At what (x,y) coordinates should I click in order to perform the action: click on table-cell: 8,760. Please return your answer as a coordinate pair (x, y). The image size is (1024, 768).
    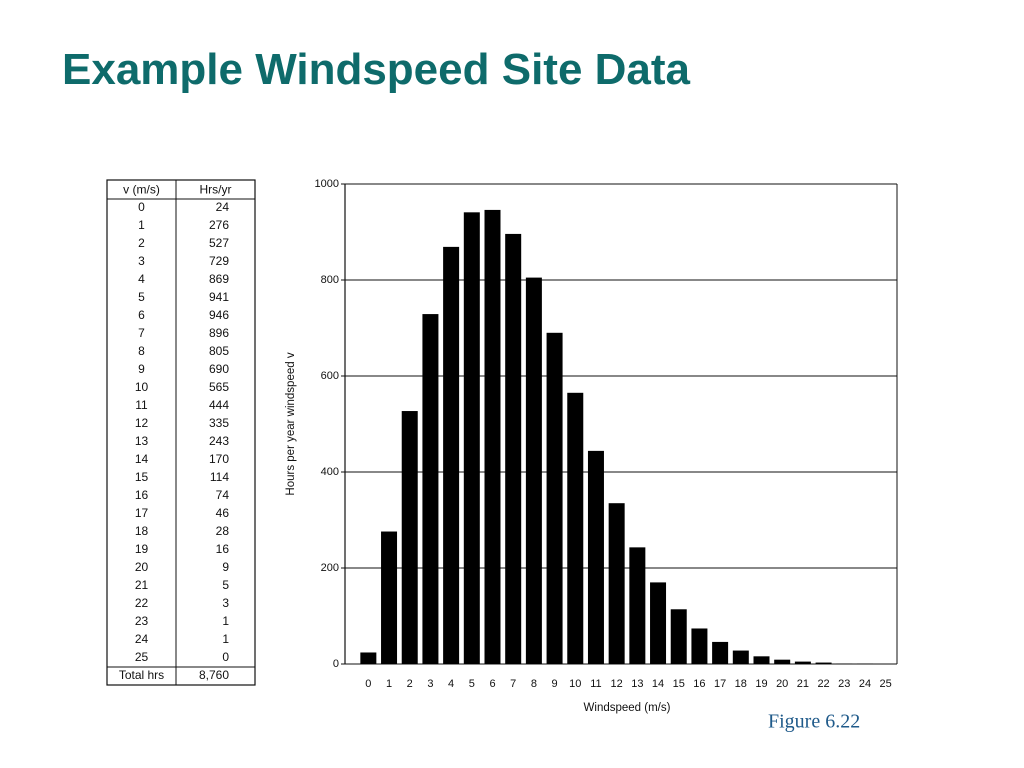
    Looking at the image, I should click on (214, 675).